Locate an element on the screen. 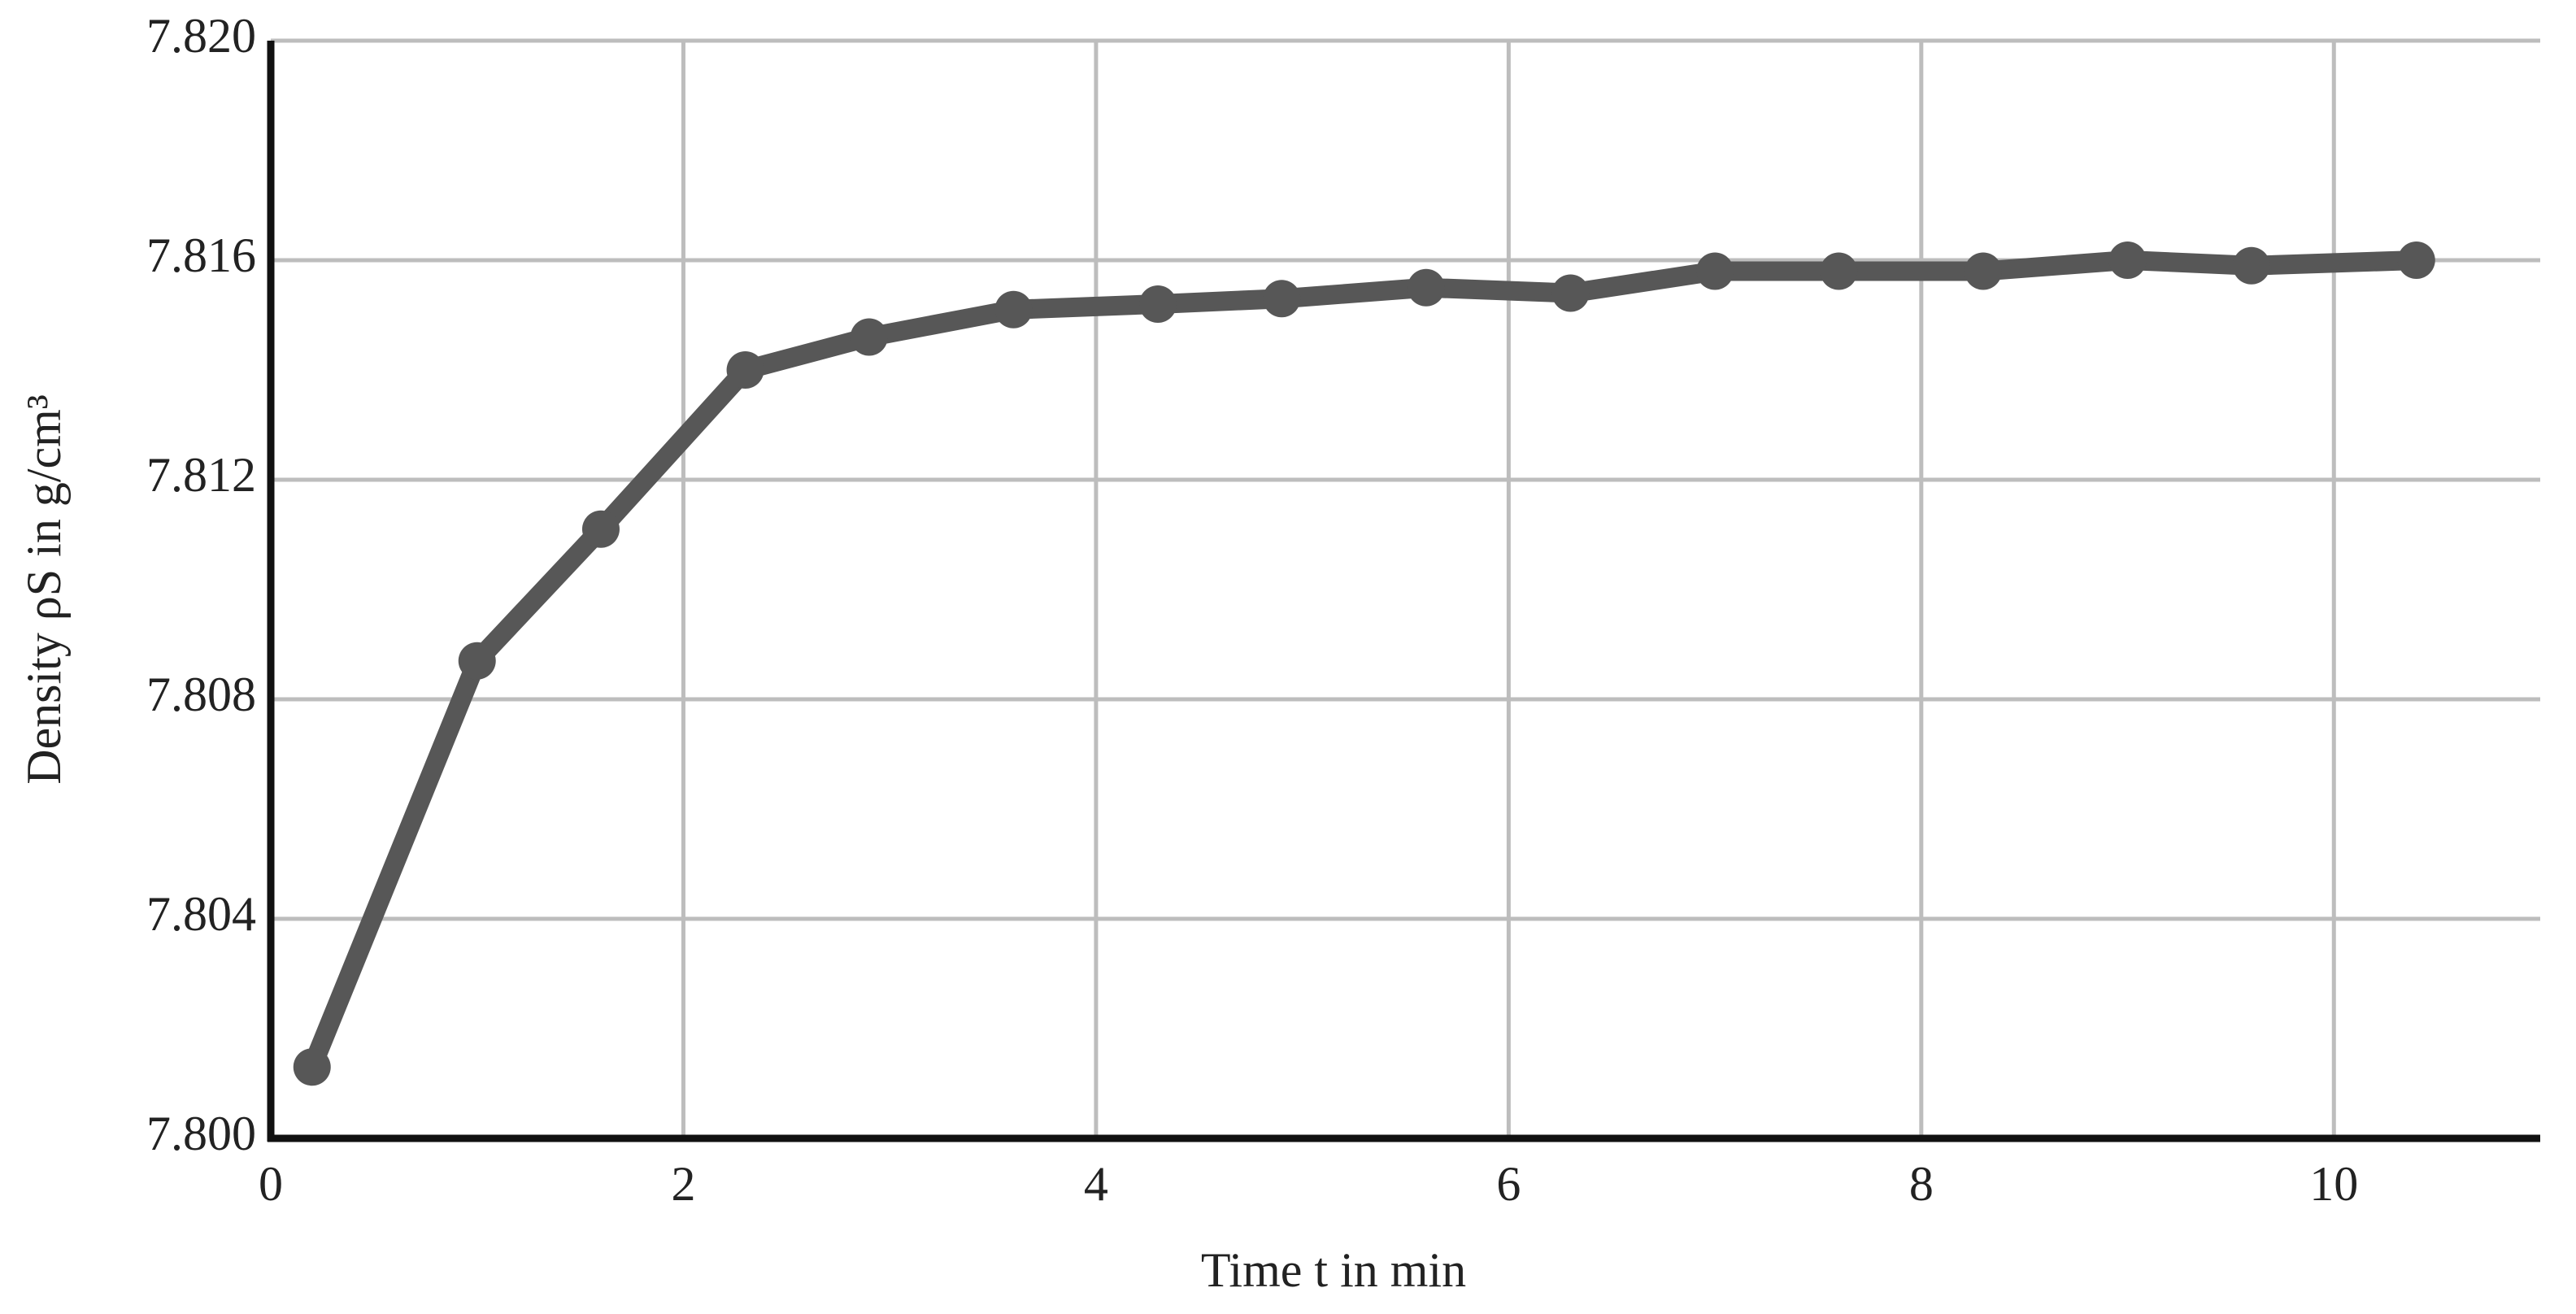  y-tick-label: 7.808 is located at coordinates (201, 694).